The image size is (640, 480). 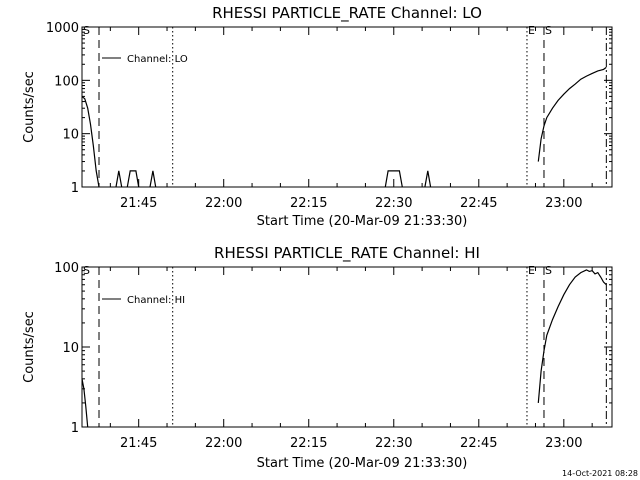 I want to click on legend-label: Channel: HI, so click(x=156, y=300).